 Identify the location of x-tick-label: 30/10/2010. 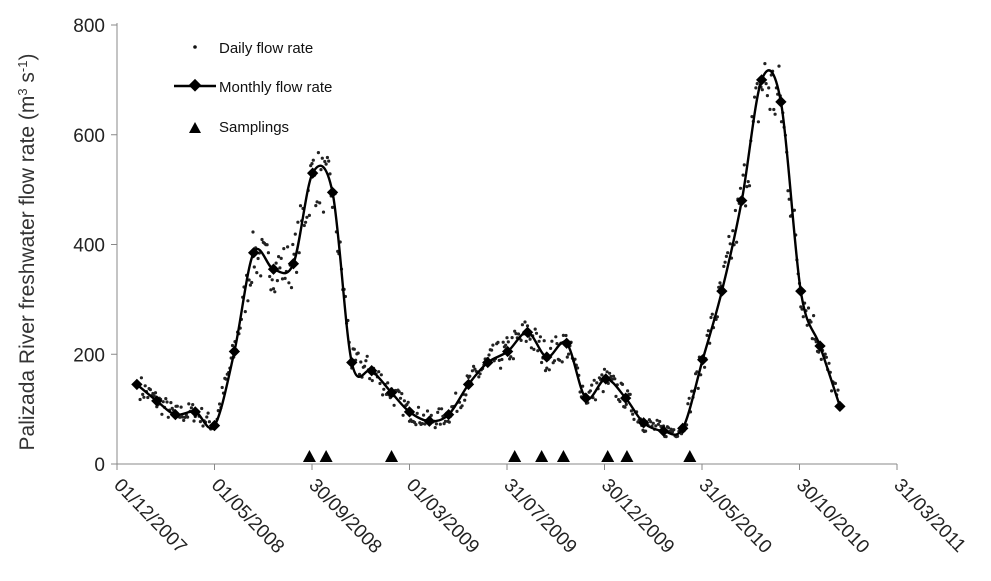
(832, 516).